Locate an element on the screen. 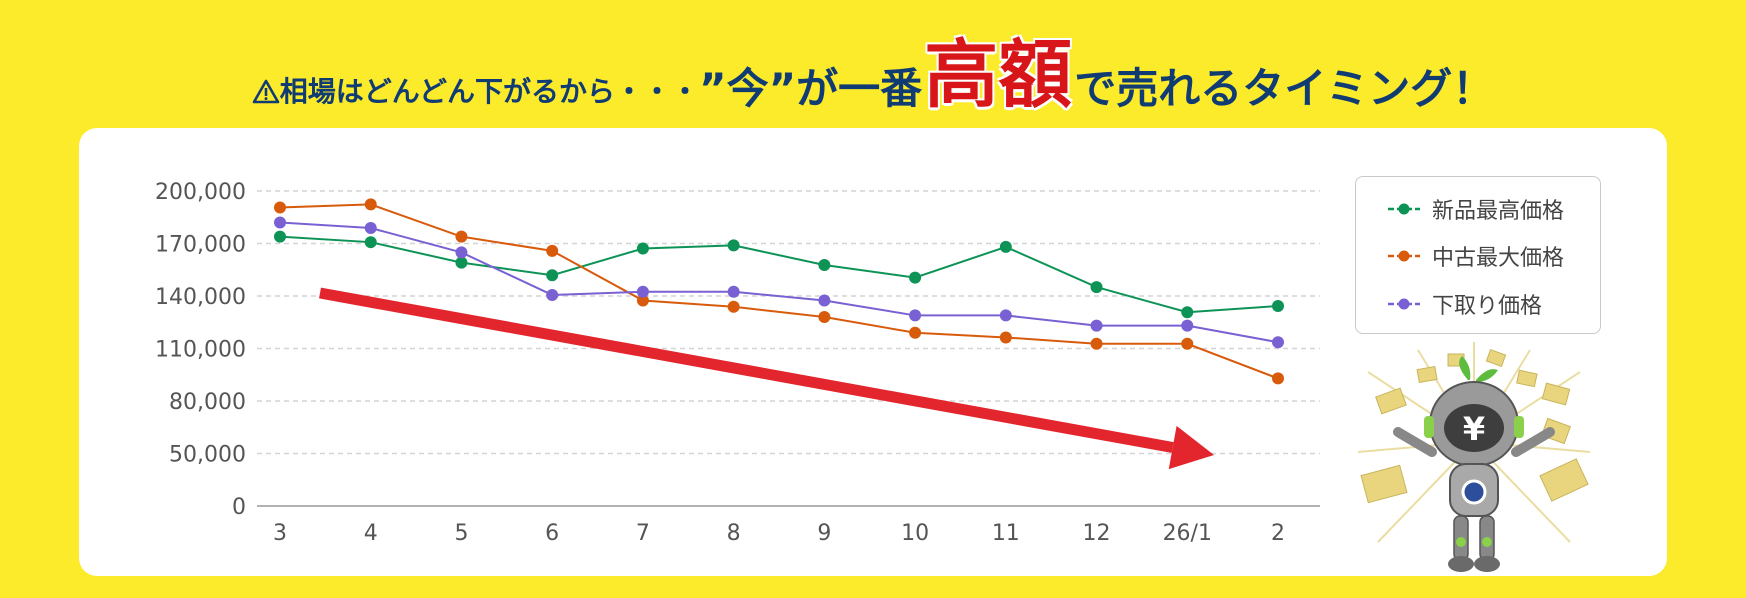 This screenshot has height=598, width=1746. y-tick-label: 200,000 is located at coordinates (200, 192).